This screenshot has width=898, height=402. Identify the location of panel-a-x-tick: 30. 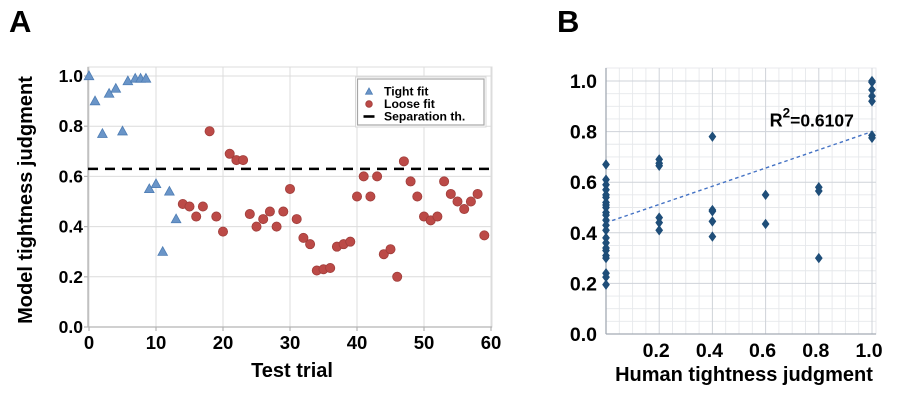
(290, 342).